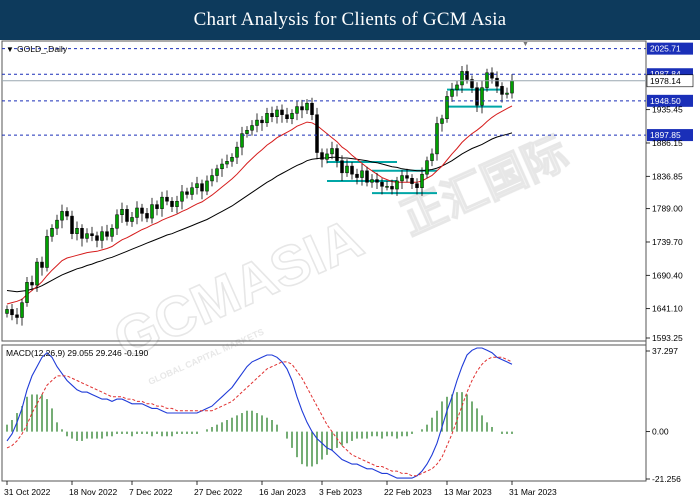 The width and height of the screenshot is (700, 500). Describe the element at coordinates (77, 353) in the screenshot. I see `macd-label: MACD(12,26,9) 29.055 29.246 -0.190` at that location.